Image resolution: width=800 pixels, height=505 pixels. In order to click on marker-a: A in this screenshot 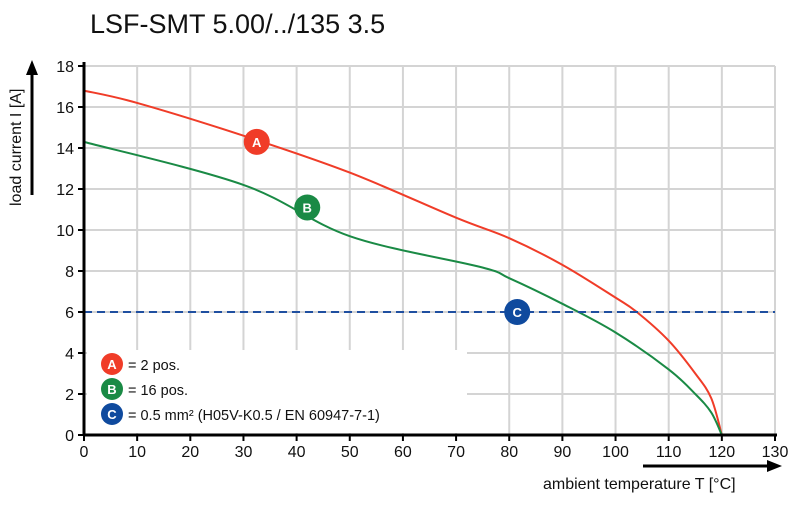, I will do `click(256, 141)`.